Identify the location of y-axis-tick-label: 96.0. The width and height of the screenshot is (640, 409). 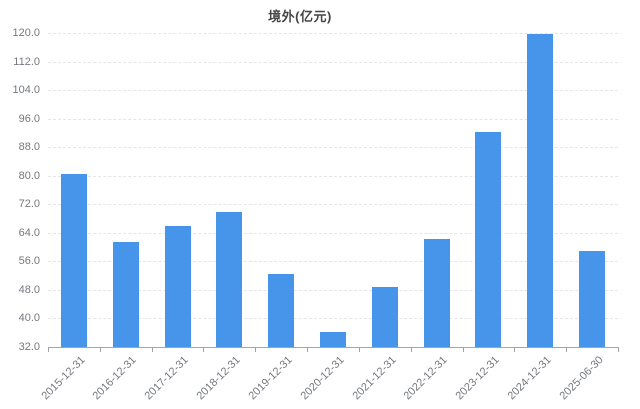
(29, 118).